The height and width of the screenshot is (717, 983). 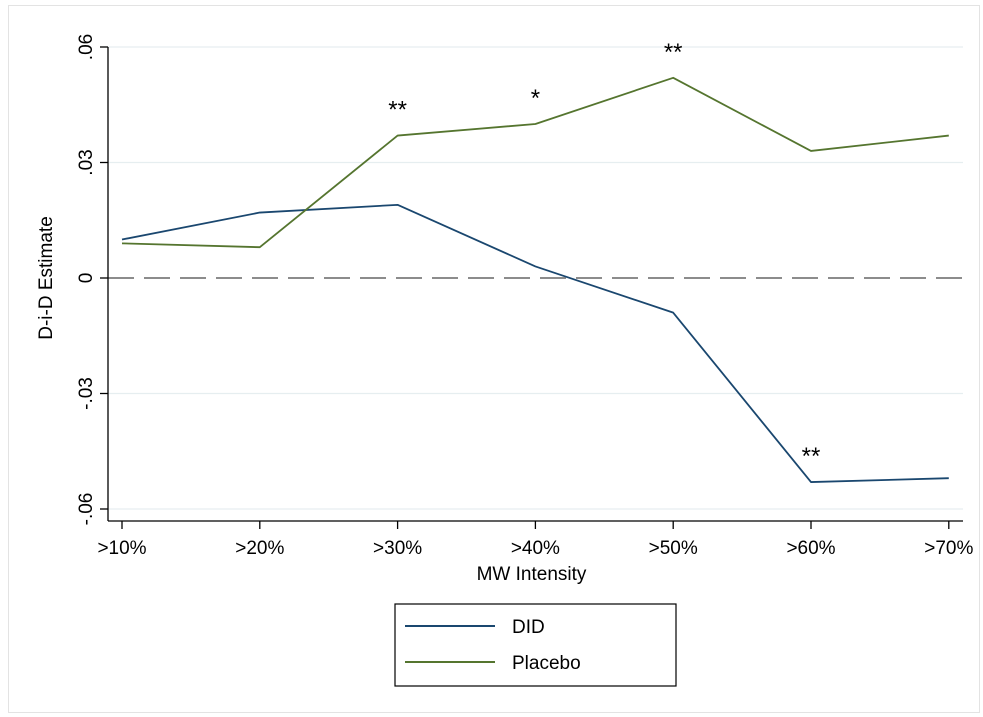 I want to click on y-ticks: -.06 -.03 0 .03 .06, so click(x=92, y=280).